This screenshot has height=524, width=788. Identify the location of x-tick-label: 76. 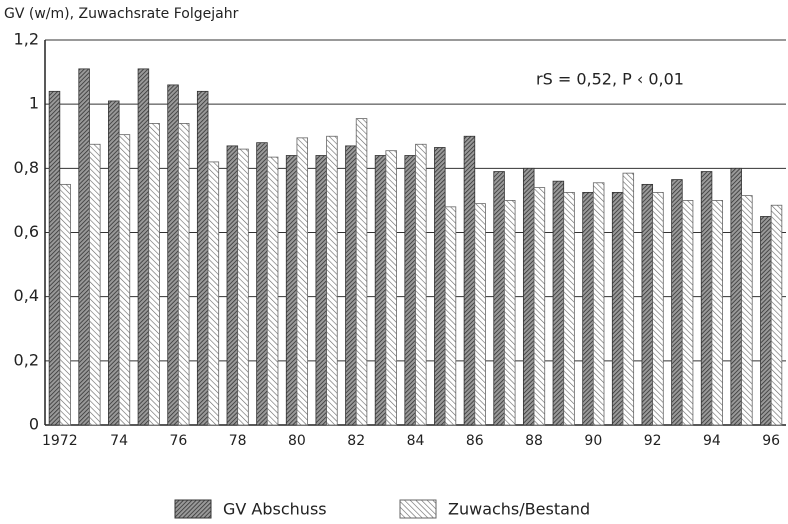
(178, 441).